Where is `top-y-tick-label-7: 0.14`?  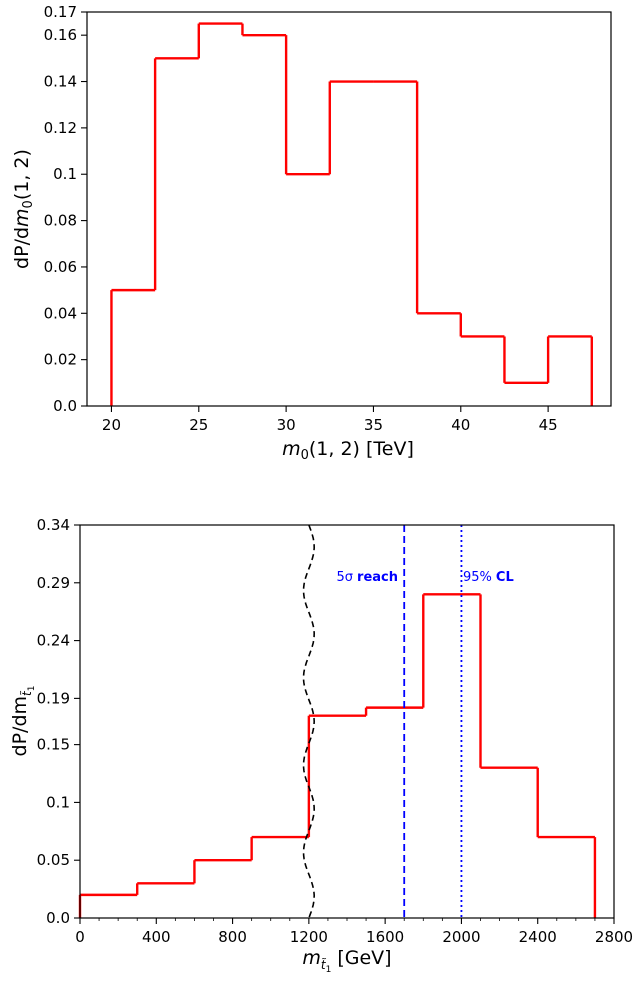
top-y-tick-label-7: 0.14 is located at coordinates (60, 82).